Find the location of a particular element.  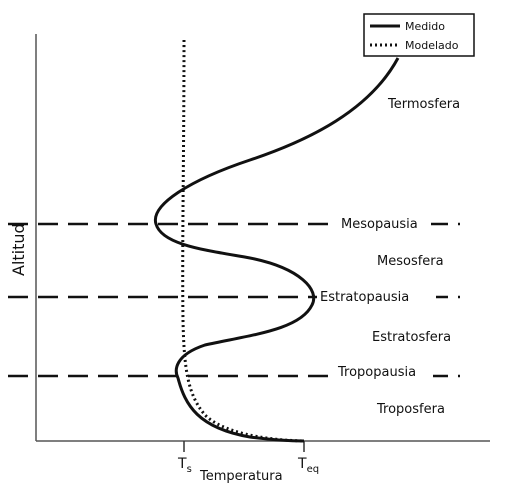

legend-modeled-label: Modelado is located at coordinates (432, 45).